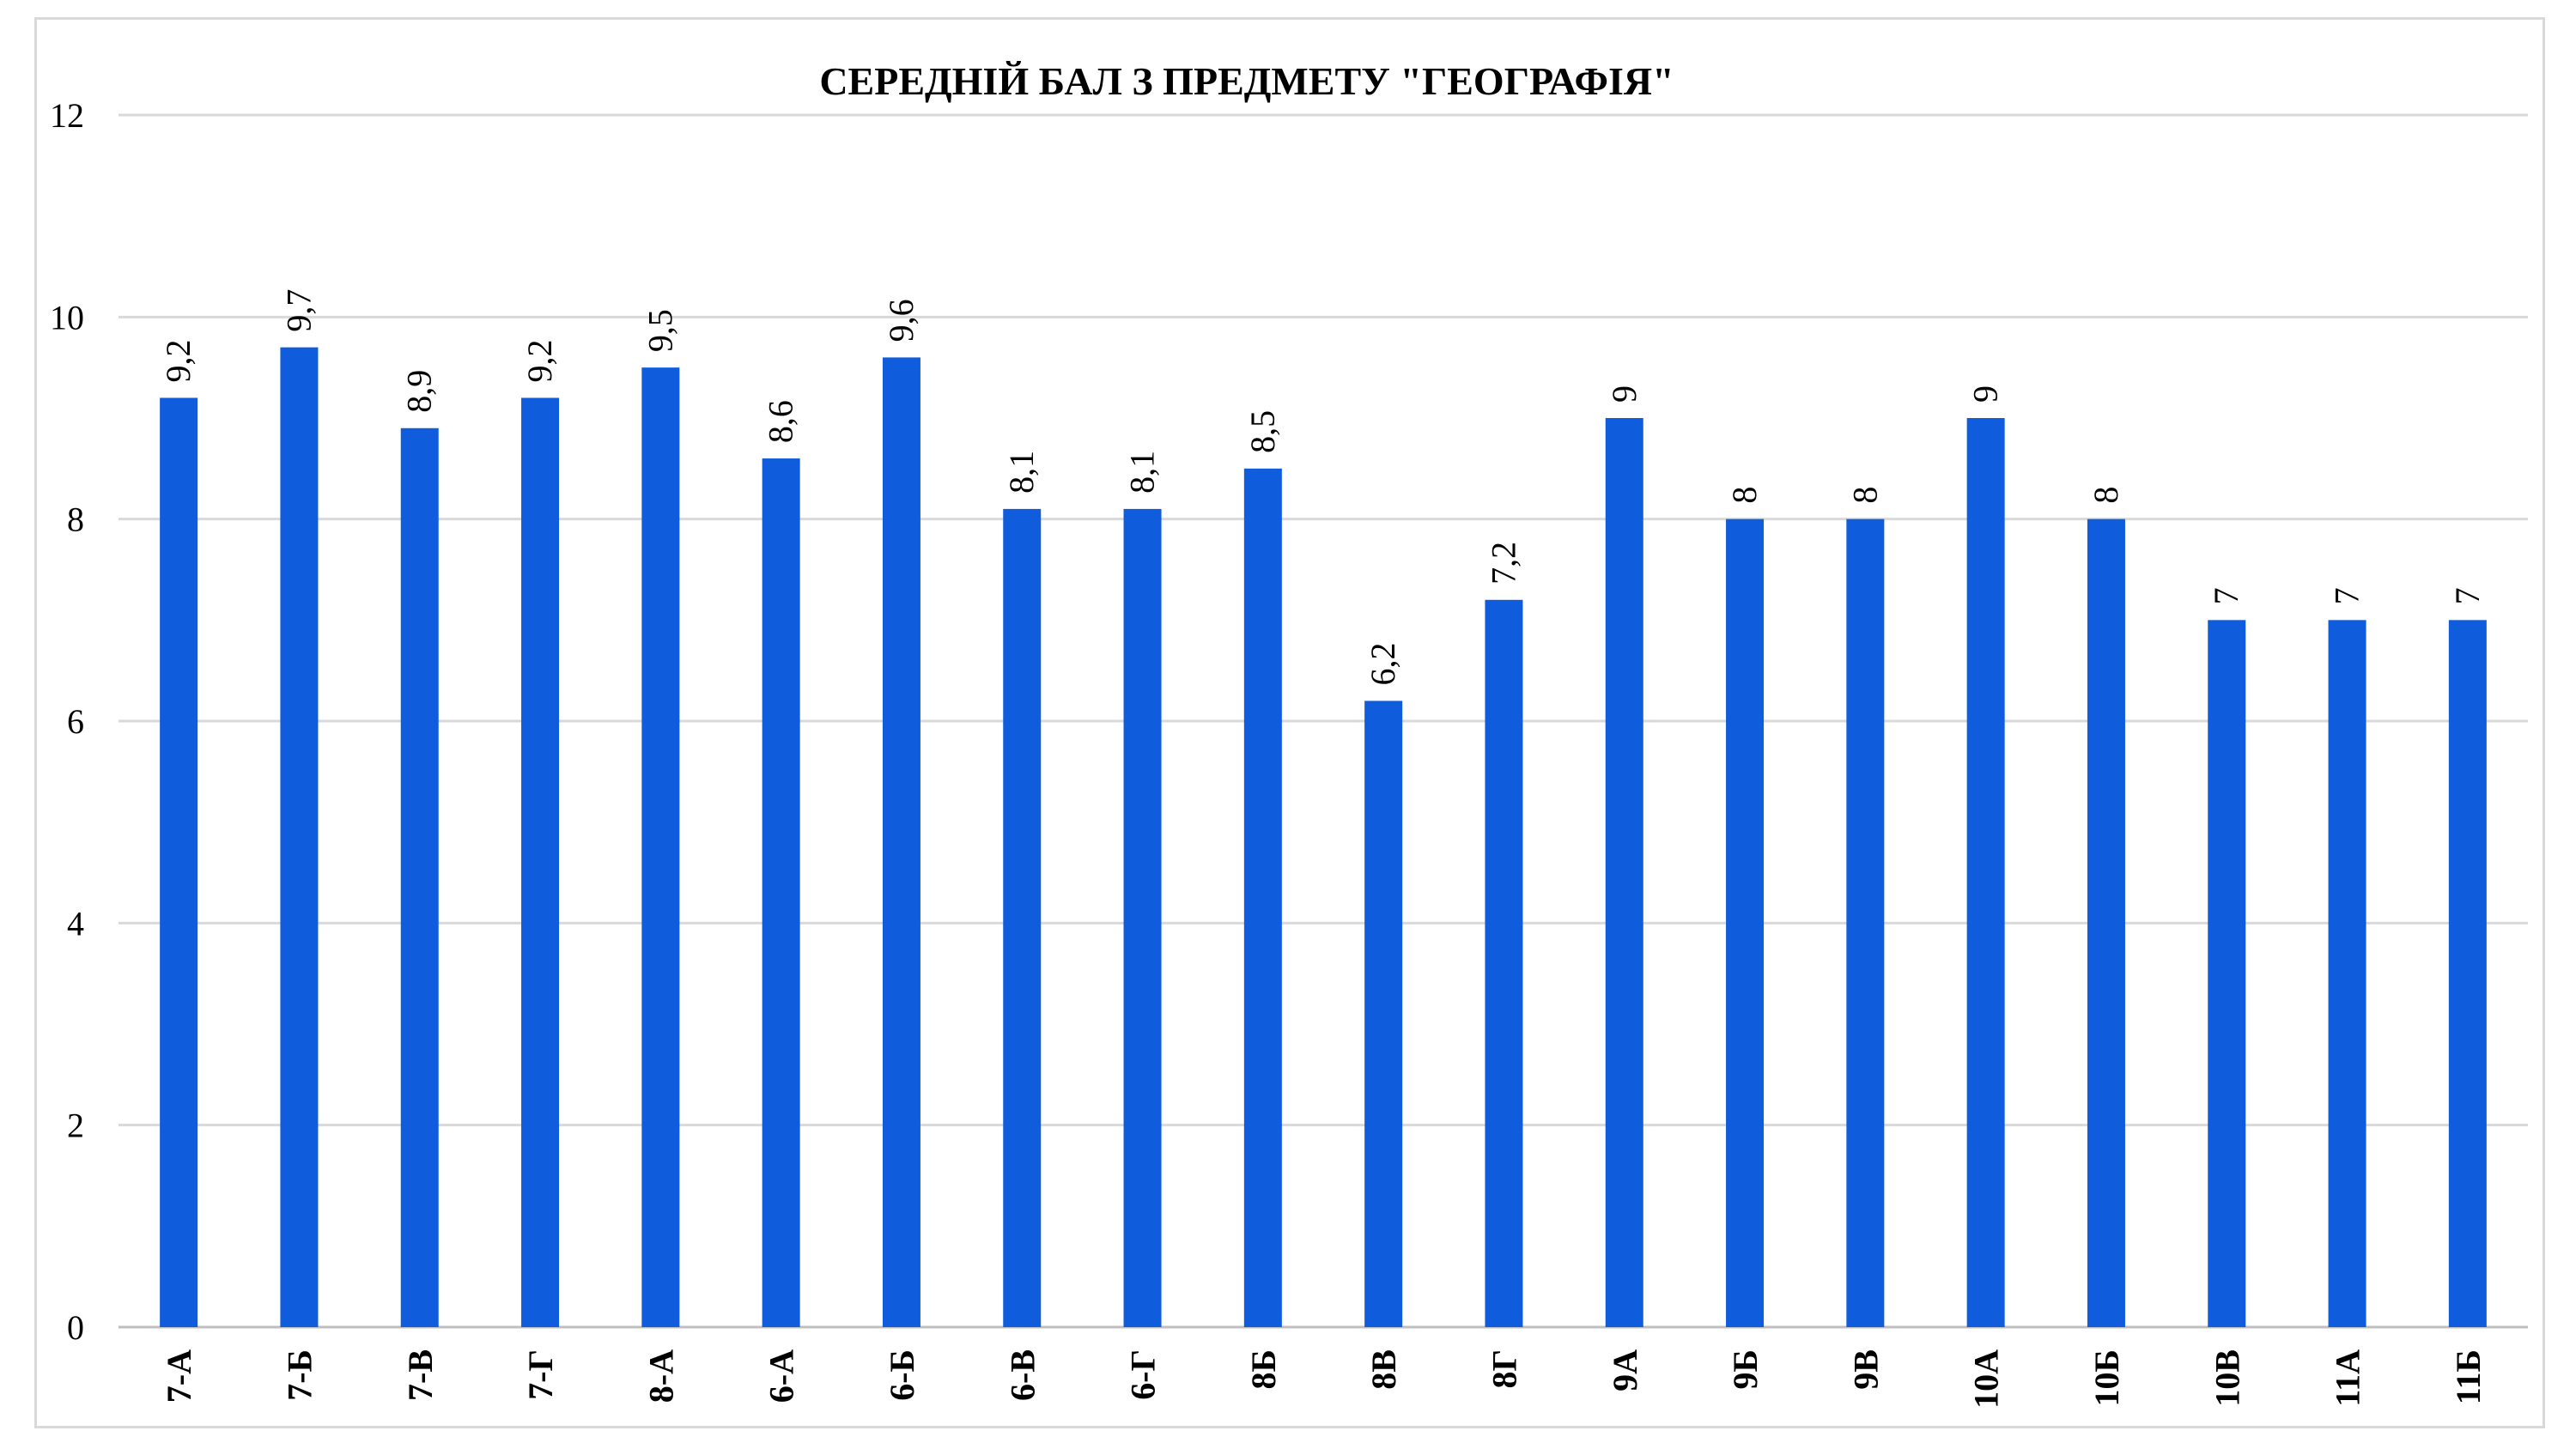 The image size is (2576, 1449). What do you see at coordinates (1246, 81) in the screenshot?
I see `chart-title: СЕРЕДНІЙ БАЛ З ПРЕДМЕТУ "ГЕОГРАФІЯ"` at bounding box center [1246, 81].